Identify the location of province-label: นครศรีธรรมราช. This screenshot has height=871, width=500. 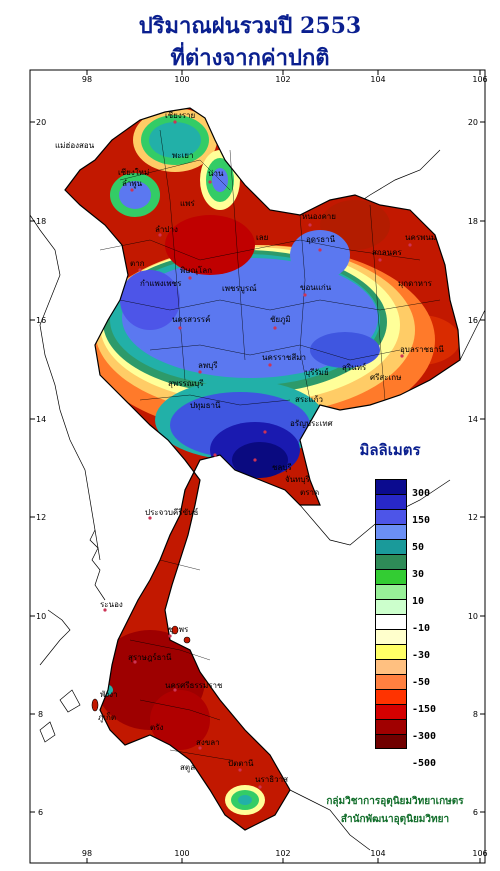
(194, 685).